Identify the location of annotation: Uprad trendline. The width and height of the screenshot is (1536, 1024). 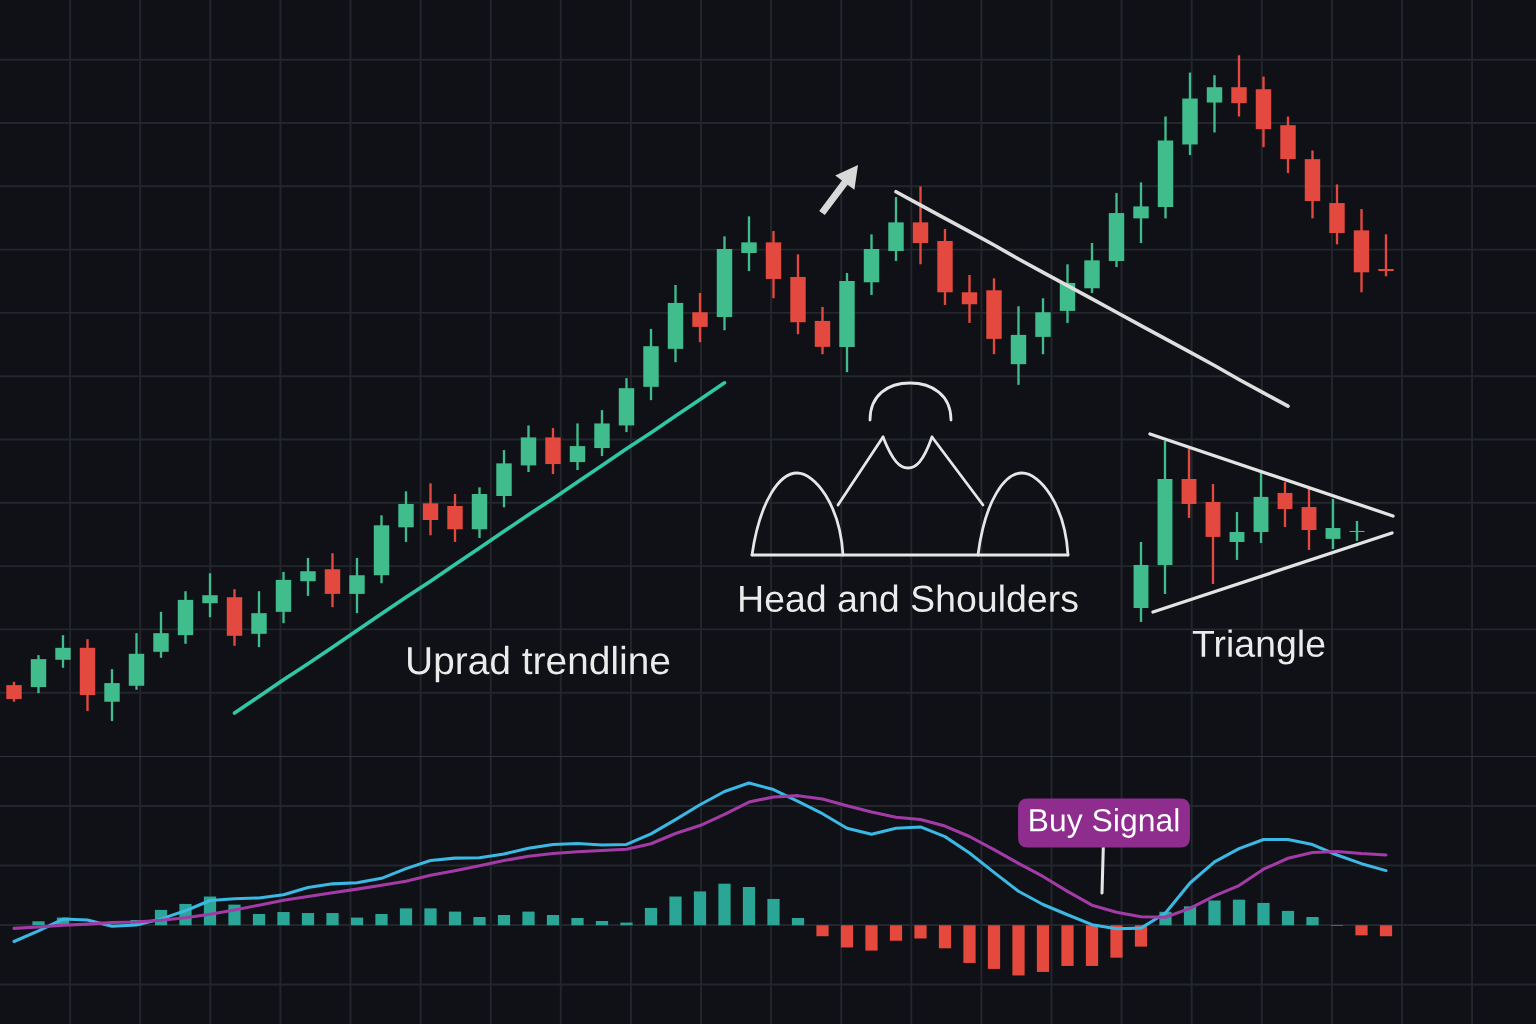
(539, 664).